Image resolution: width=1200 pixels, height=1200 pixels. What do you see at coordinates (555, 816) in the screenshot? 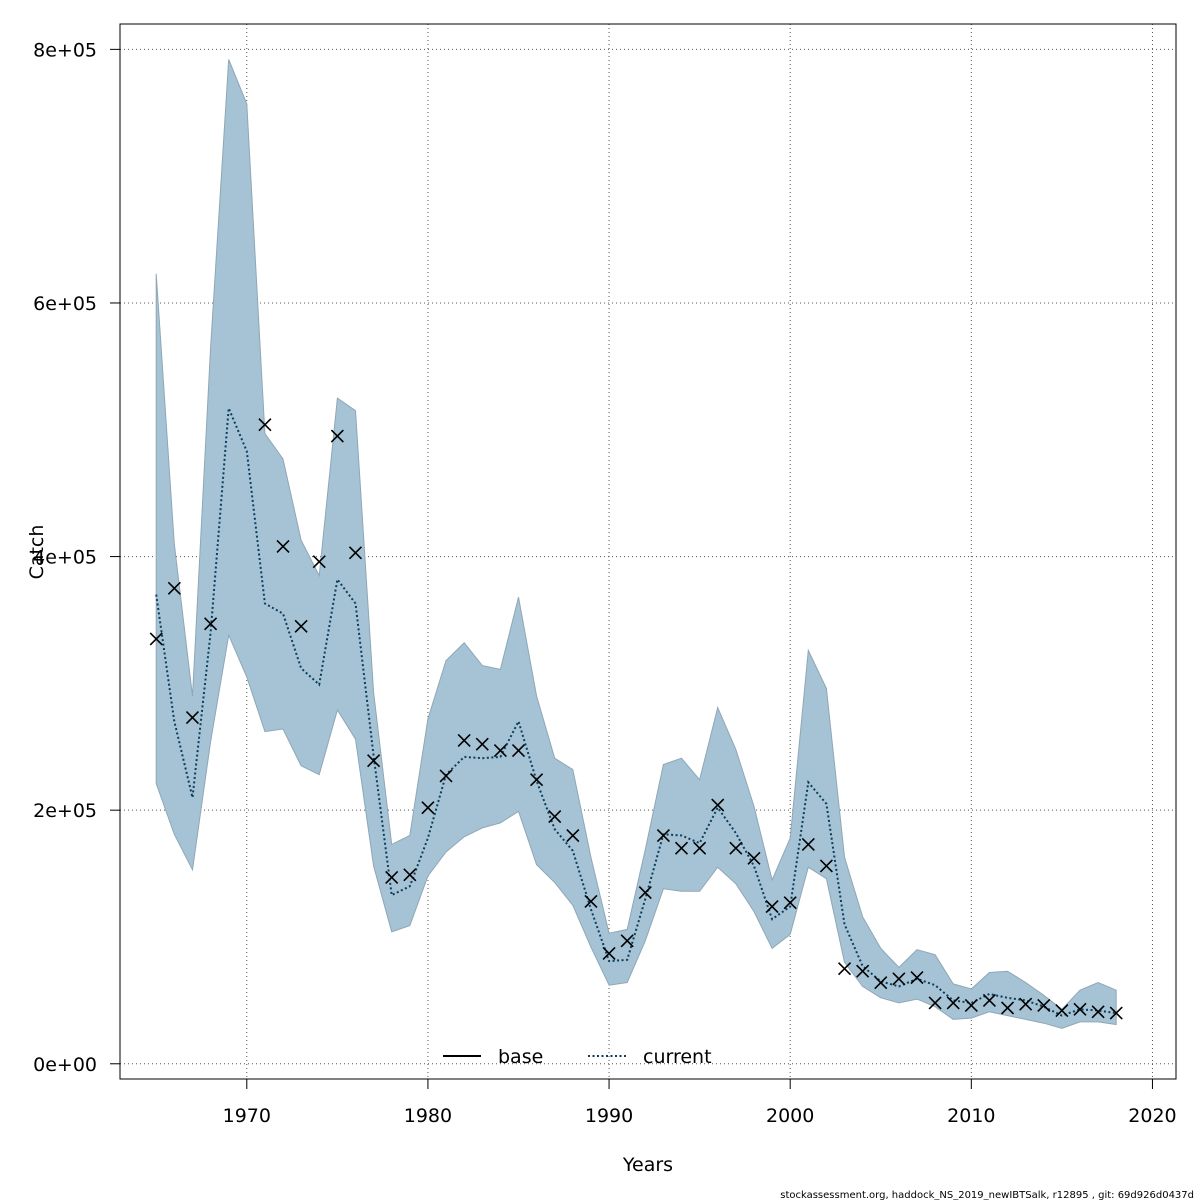
I see `observed-marker-1987` at bounding box center [555, 816].